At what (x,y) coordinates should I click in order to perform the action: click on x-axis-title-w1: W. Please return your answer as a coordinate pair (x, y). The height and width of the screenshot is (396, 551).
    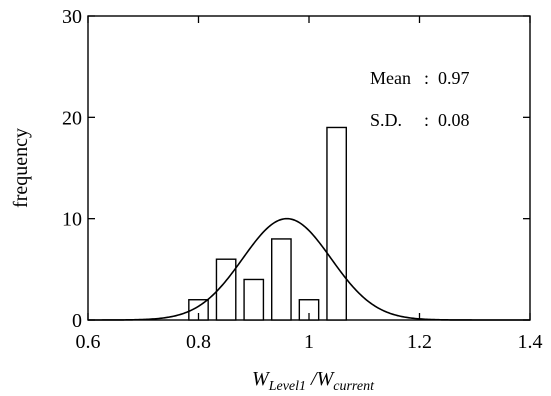
    Looking at the image, I should click on (261, 379).